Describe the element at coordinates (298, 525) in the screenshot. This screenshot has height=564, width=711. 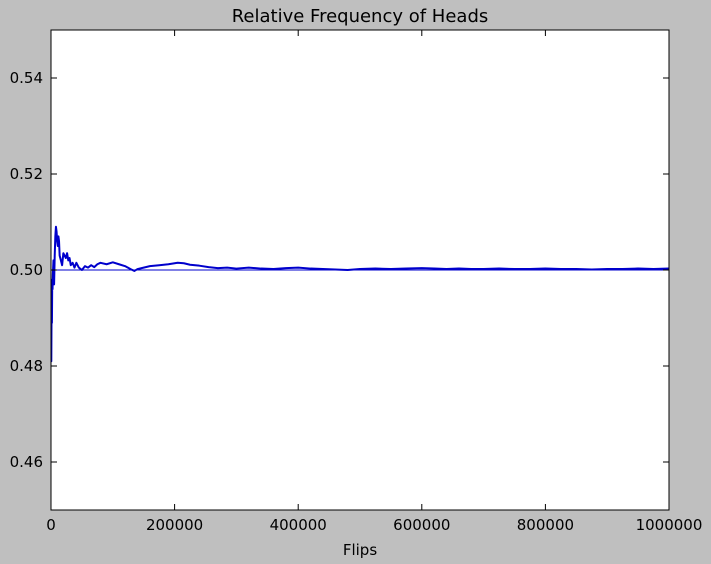
I see `x-tick-label: 400000` at that location.